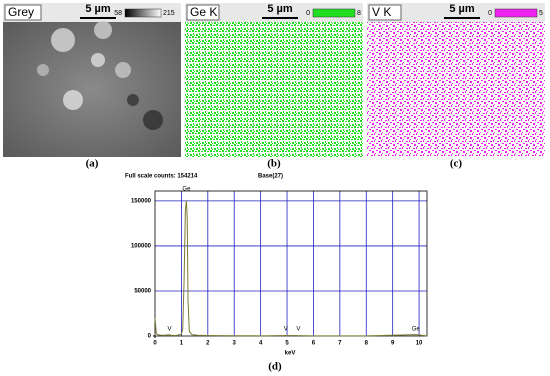 This screenshot has width=550, height=376. Describe the element at coordinates (270, 177) in the screenshot. I see `chart-subtitle: Base(27)` at that location.